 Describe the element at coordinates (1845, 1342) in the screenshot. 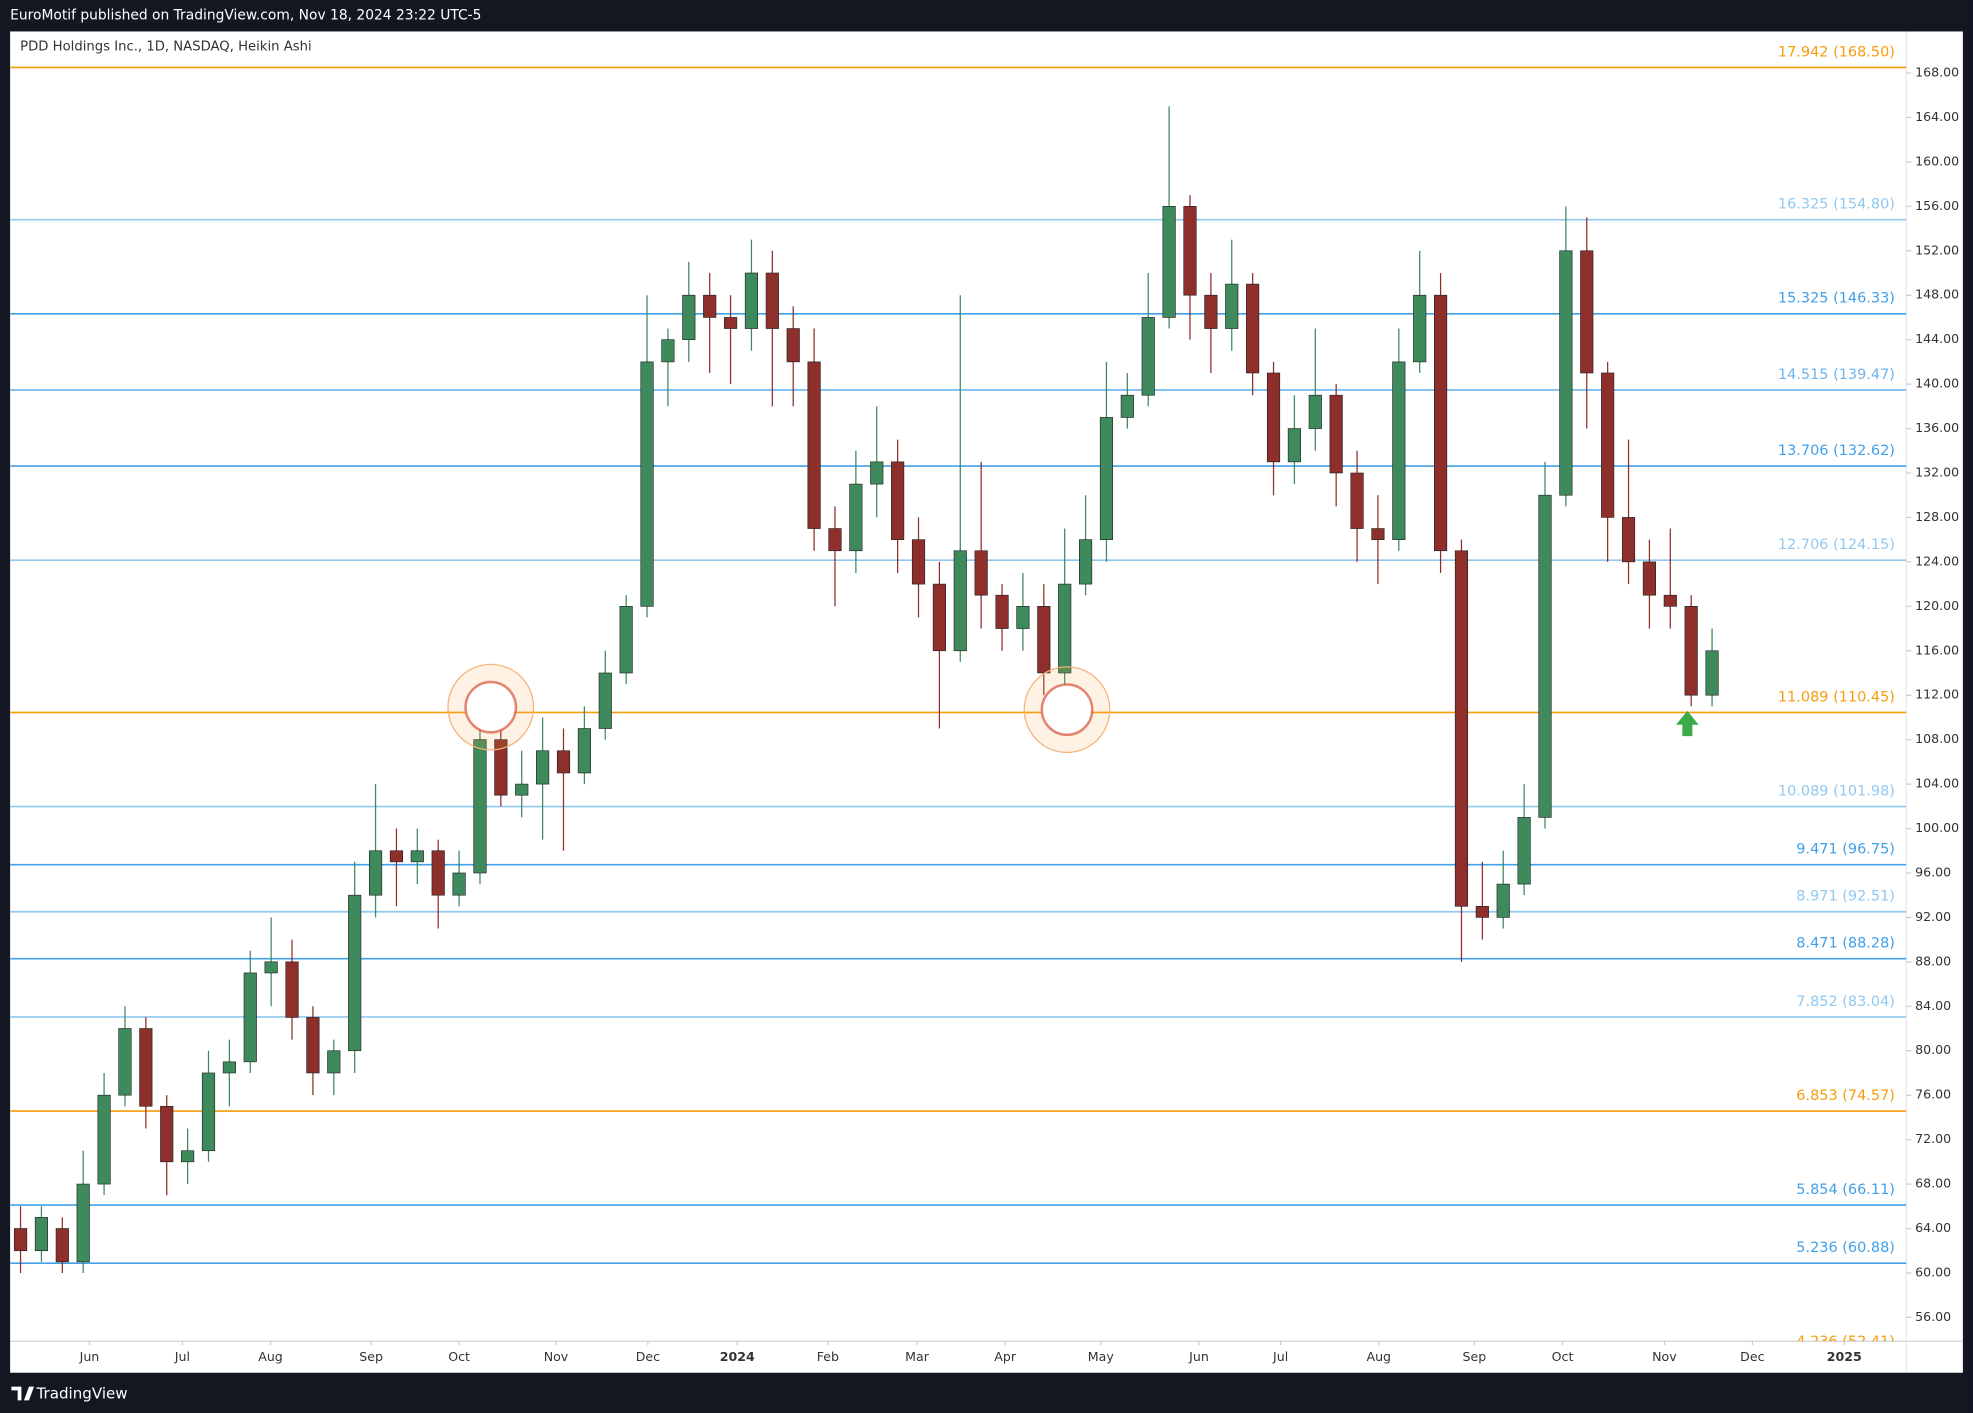

I see `level-label: 4.236 (52.41)` at that location.